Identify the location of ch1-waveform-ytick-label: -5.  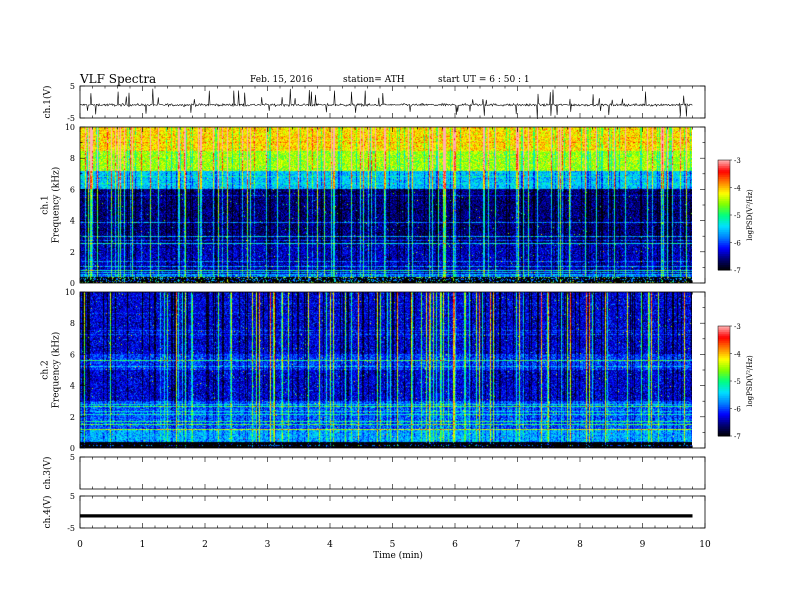
(71, 118).